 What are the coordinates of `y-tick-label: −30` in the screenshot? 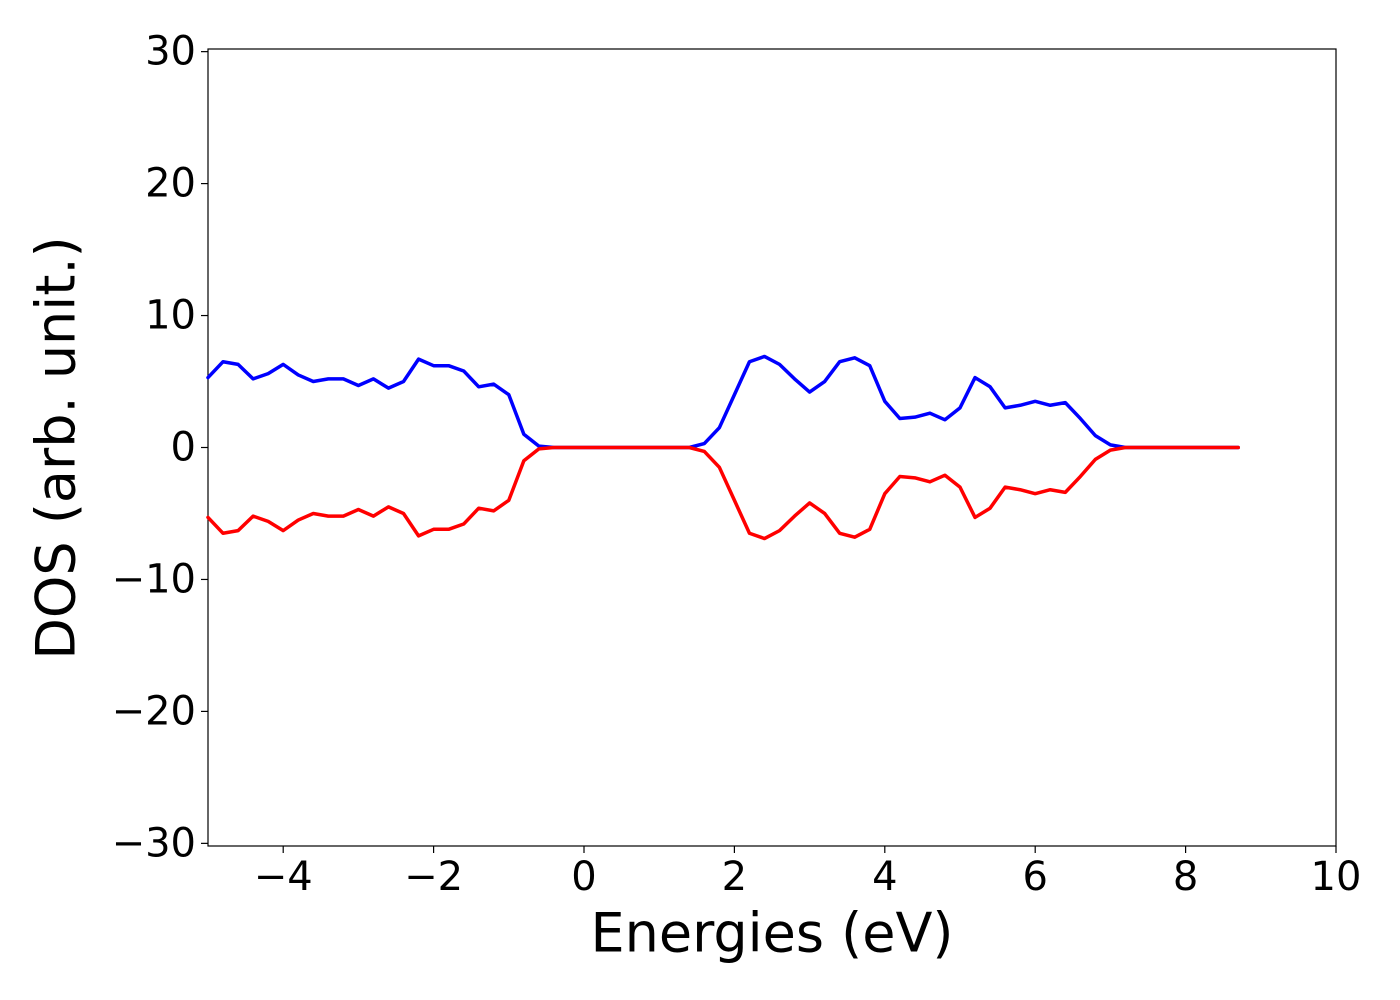 It's located at (154, 843).